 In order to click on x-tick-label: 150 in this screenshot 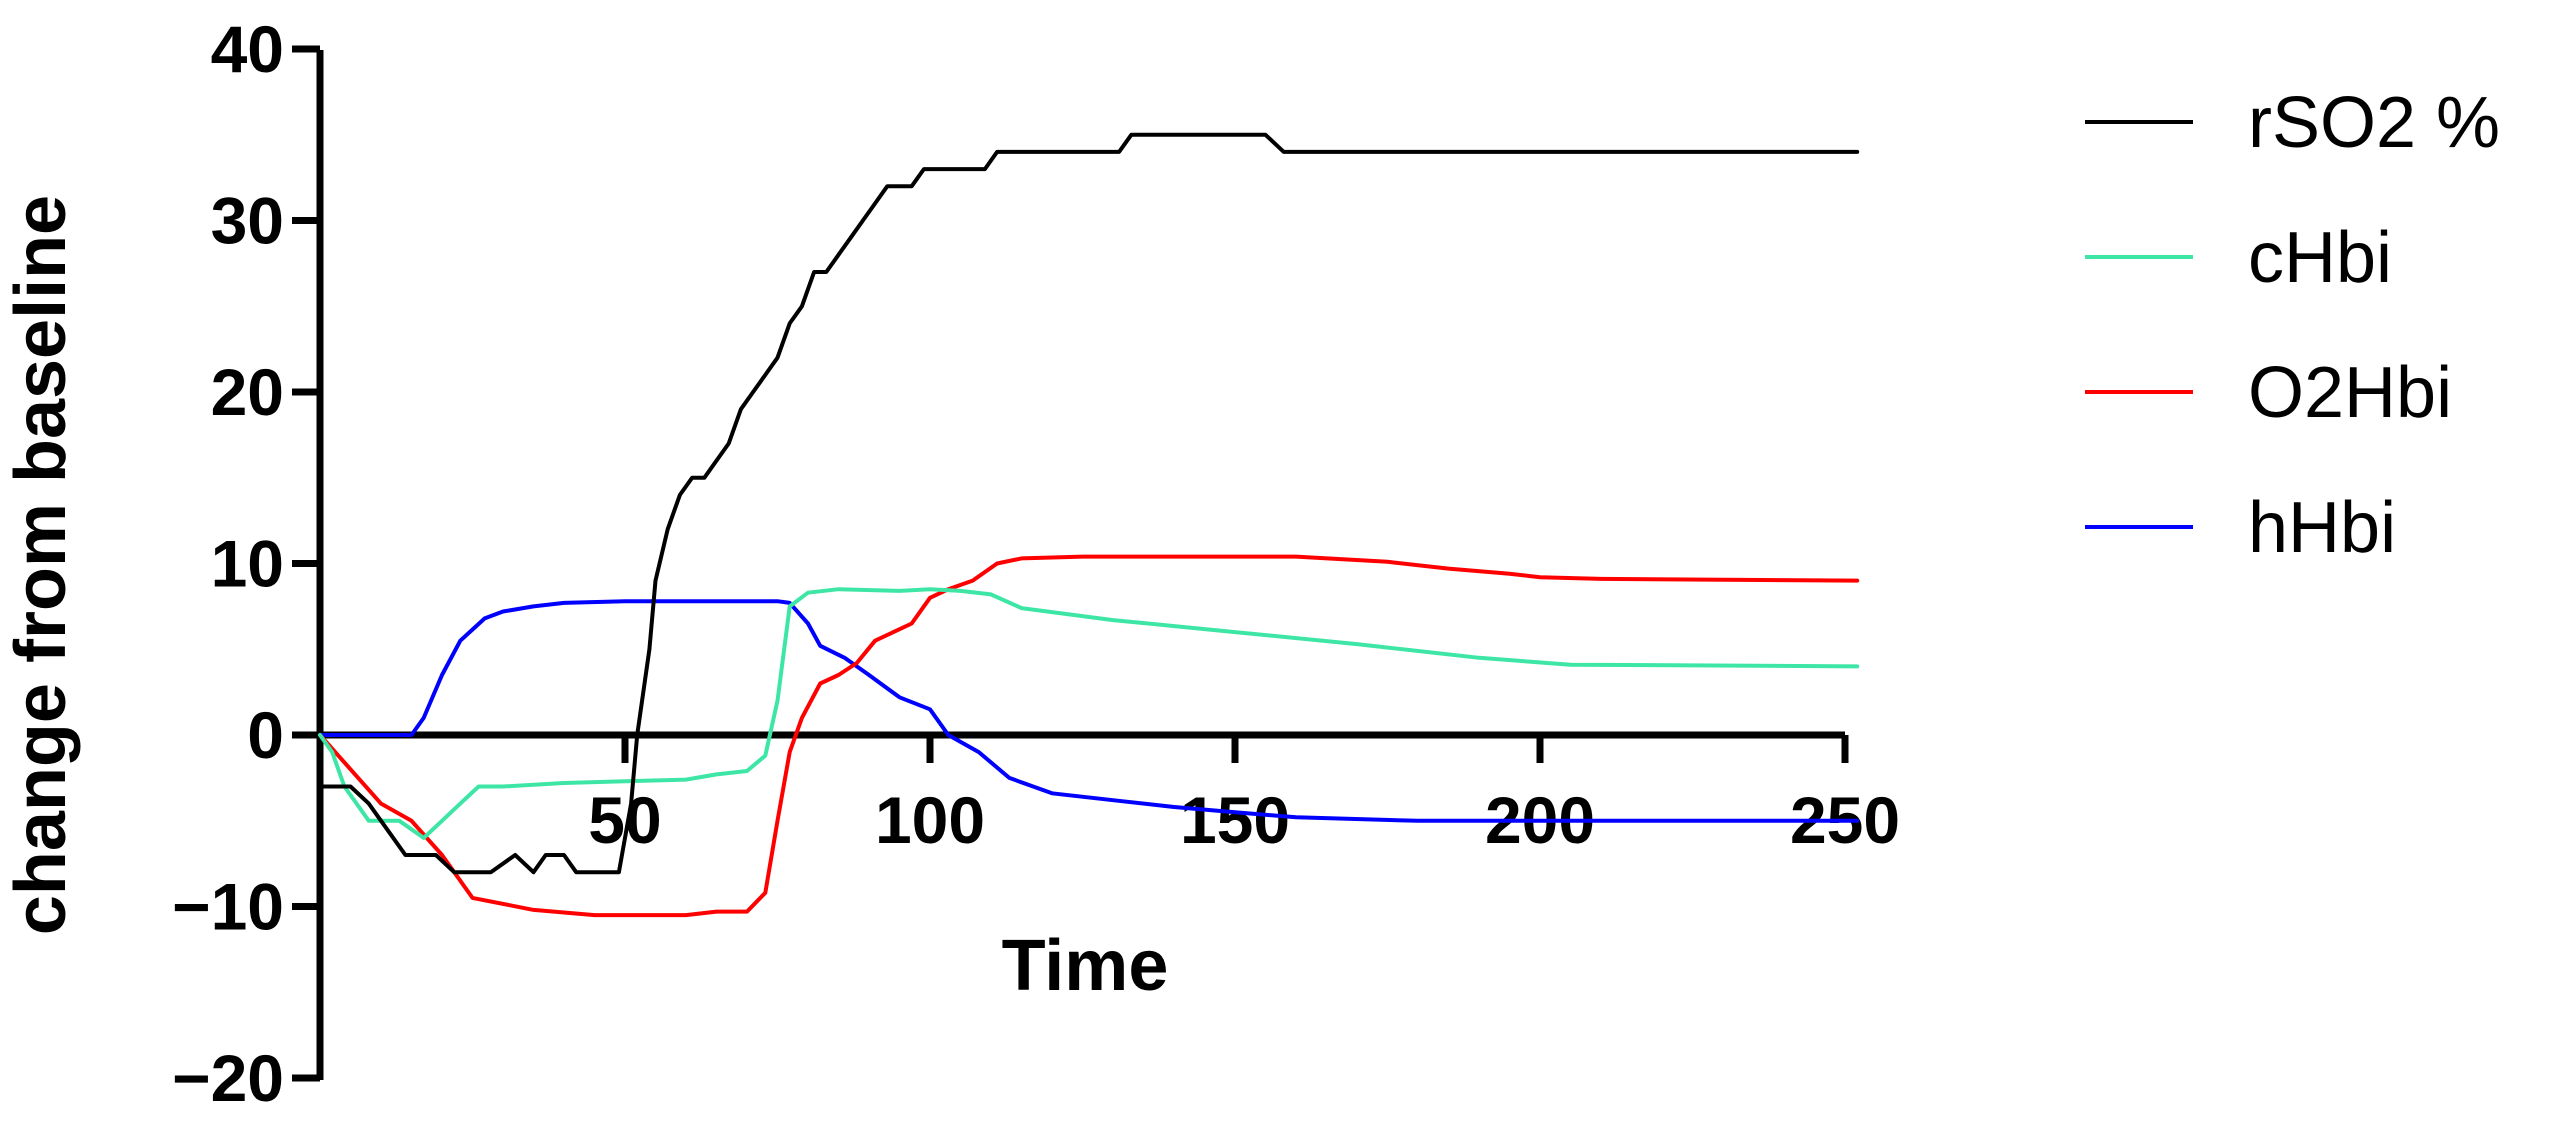, I will do `click(1235, 820)`.